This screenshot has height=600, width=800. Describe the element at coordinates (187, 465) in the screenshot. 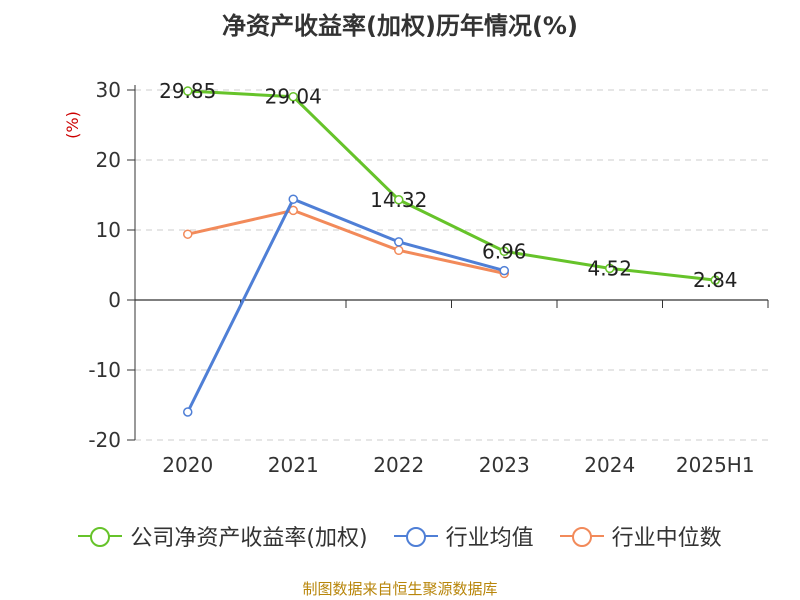

I see `x-tick-label: 2020` at that location.